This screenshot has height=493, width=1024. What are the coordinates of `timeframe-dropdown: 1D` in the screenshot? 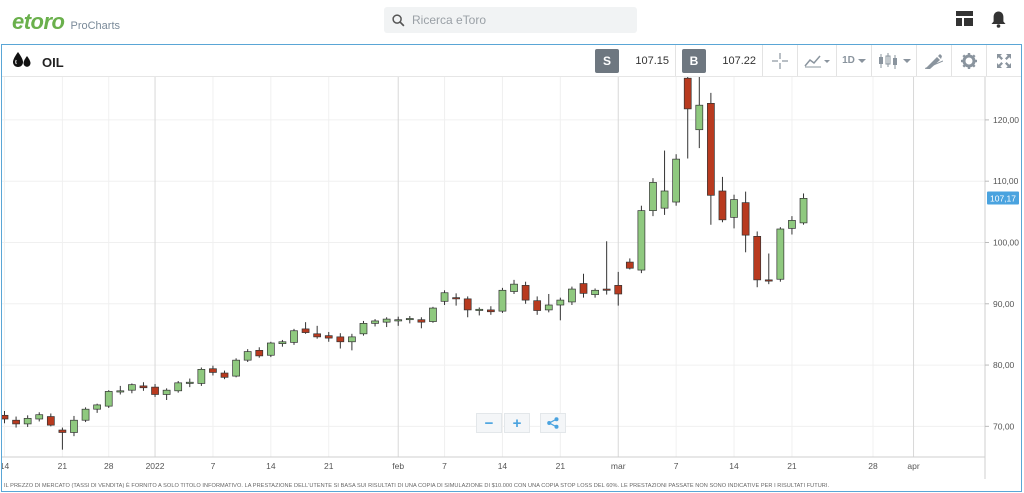 It's located at (854, 60).